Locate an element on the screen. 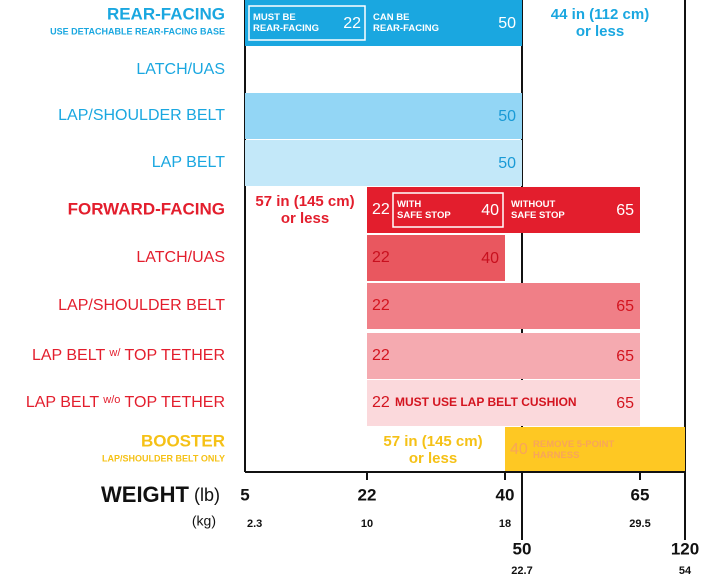 This screenshot has width=702, height=584. row-label-small: w/ is located at coordinates (114, 353).